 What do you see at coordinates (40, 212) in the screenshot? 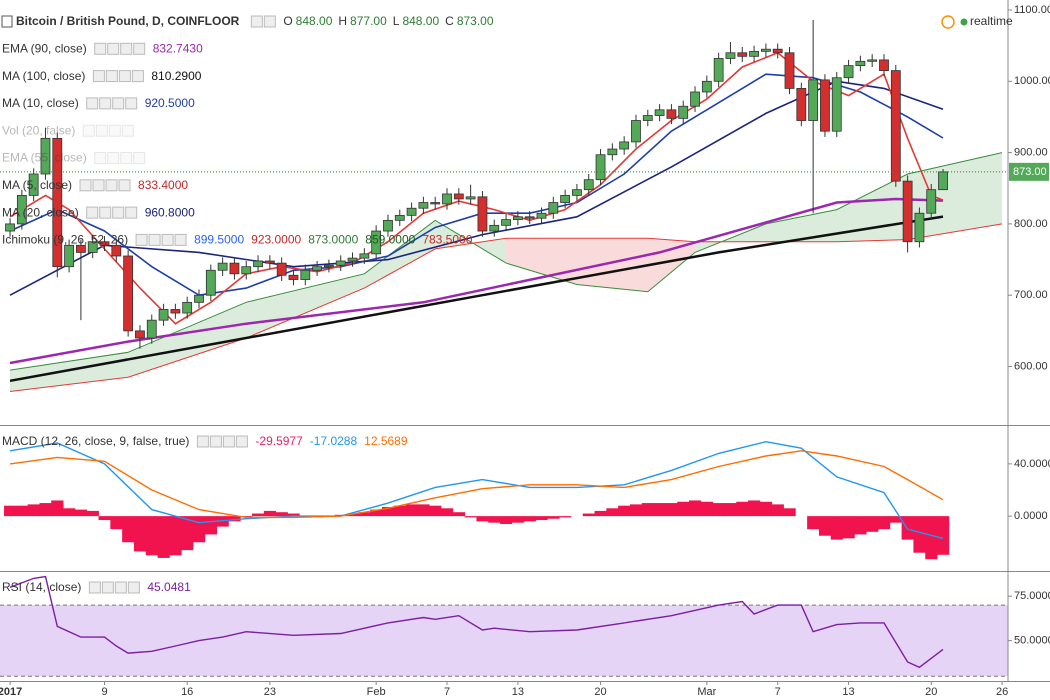
I see `legend-name: MA (20, close)` at bounding box center [40, 212].